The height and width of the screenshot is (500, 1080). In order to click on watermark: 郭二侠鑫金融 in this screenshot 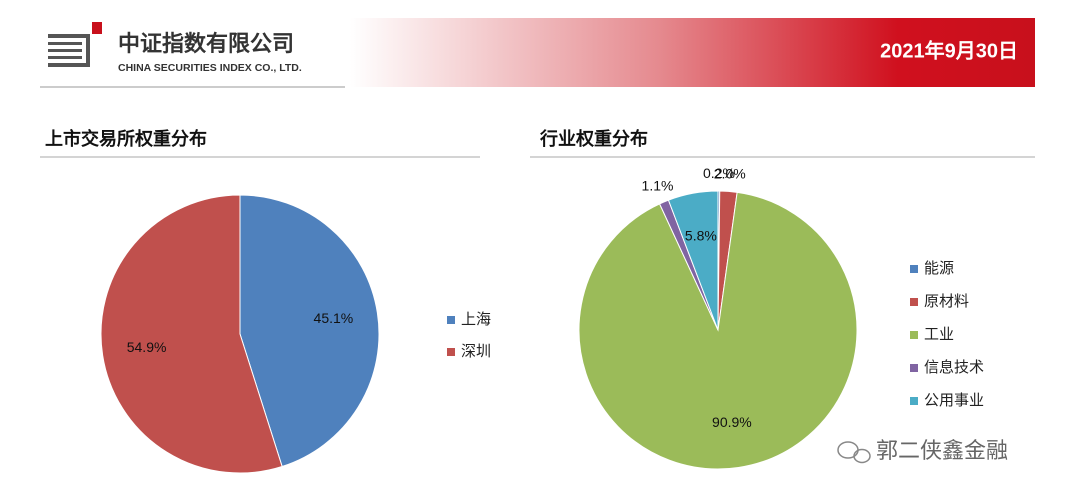, I will do `click(942, 450)`.